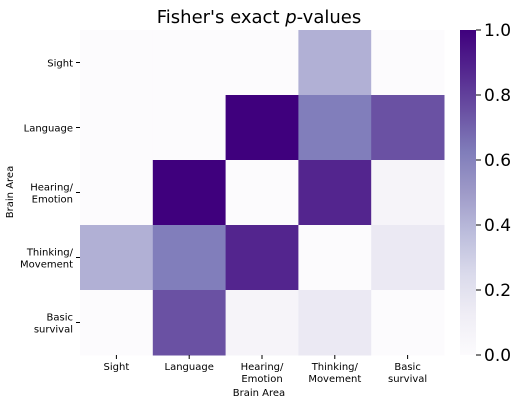  What do you see at coordinates (47, 259) in the screenshot?
I see `y-tick-label: Thinking/Movement` at bounding box center [47, 259].